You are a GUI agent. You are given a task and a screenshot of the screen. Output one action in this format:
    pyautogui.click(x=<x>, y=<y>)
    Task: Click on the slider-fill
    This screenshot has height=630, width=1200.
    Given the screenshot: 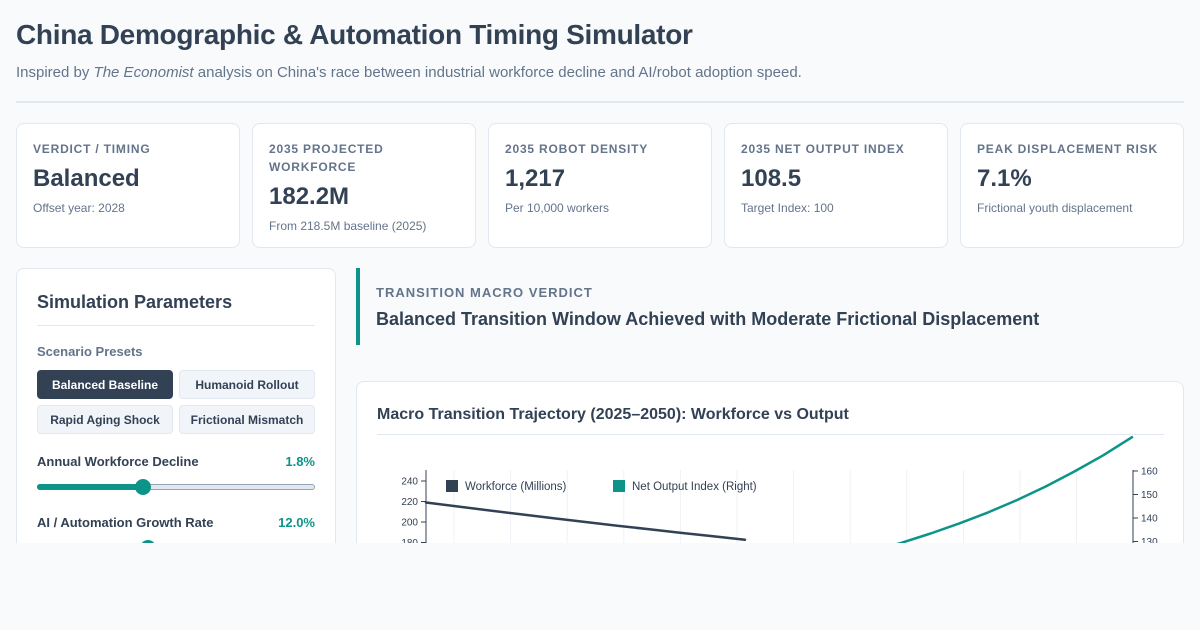 What is the action you would take?
    pyautogui.click(x=90, y=487)
    